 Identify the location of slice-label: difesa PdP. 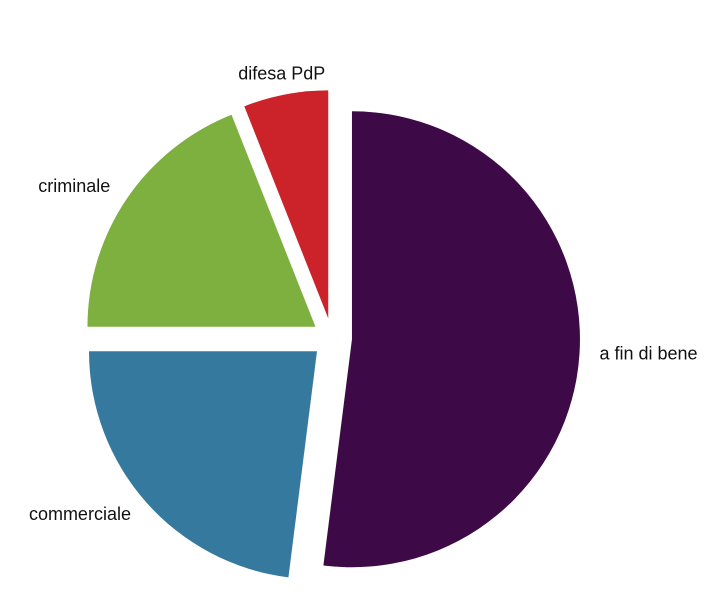
(281, 73).